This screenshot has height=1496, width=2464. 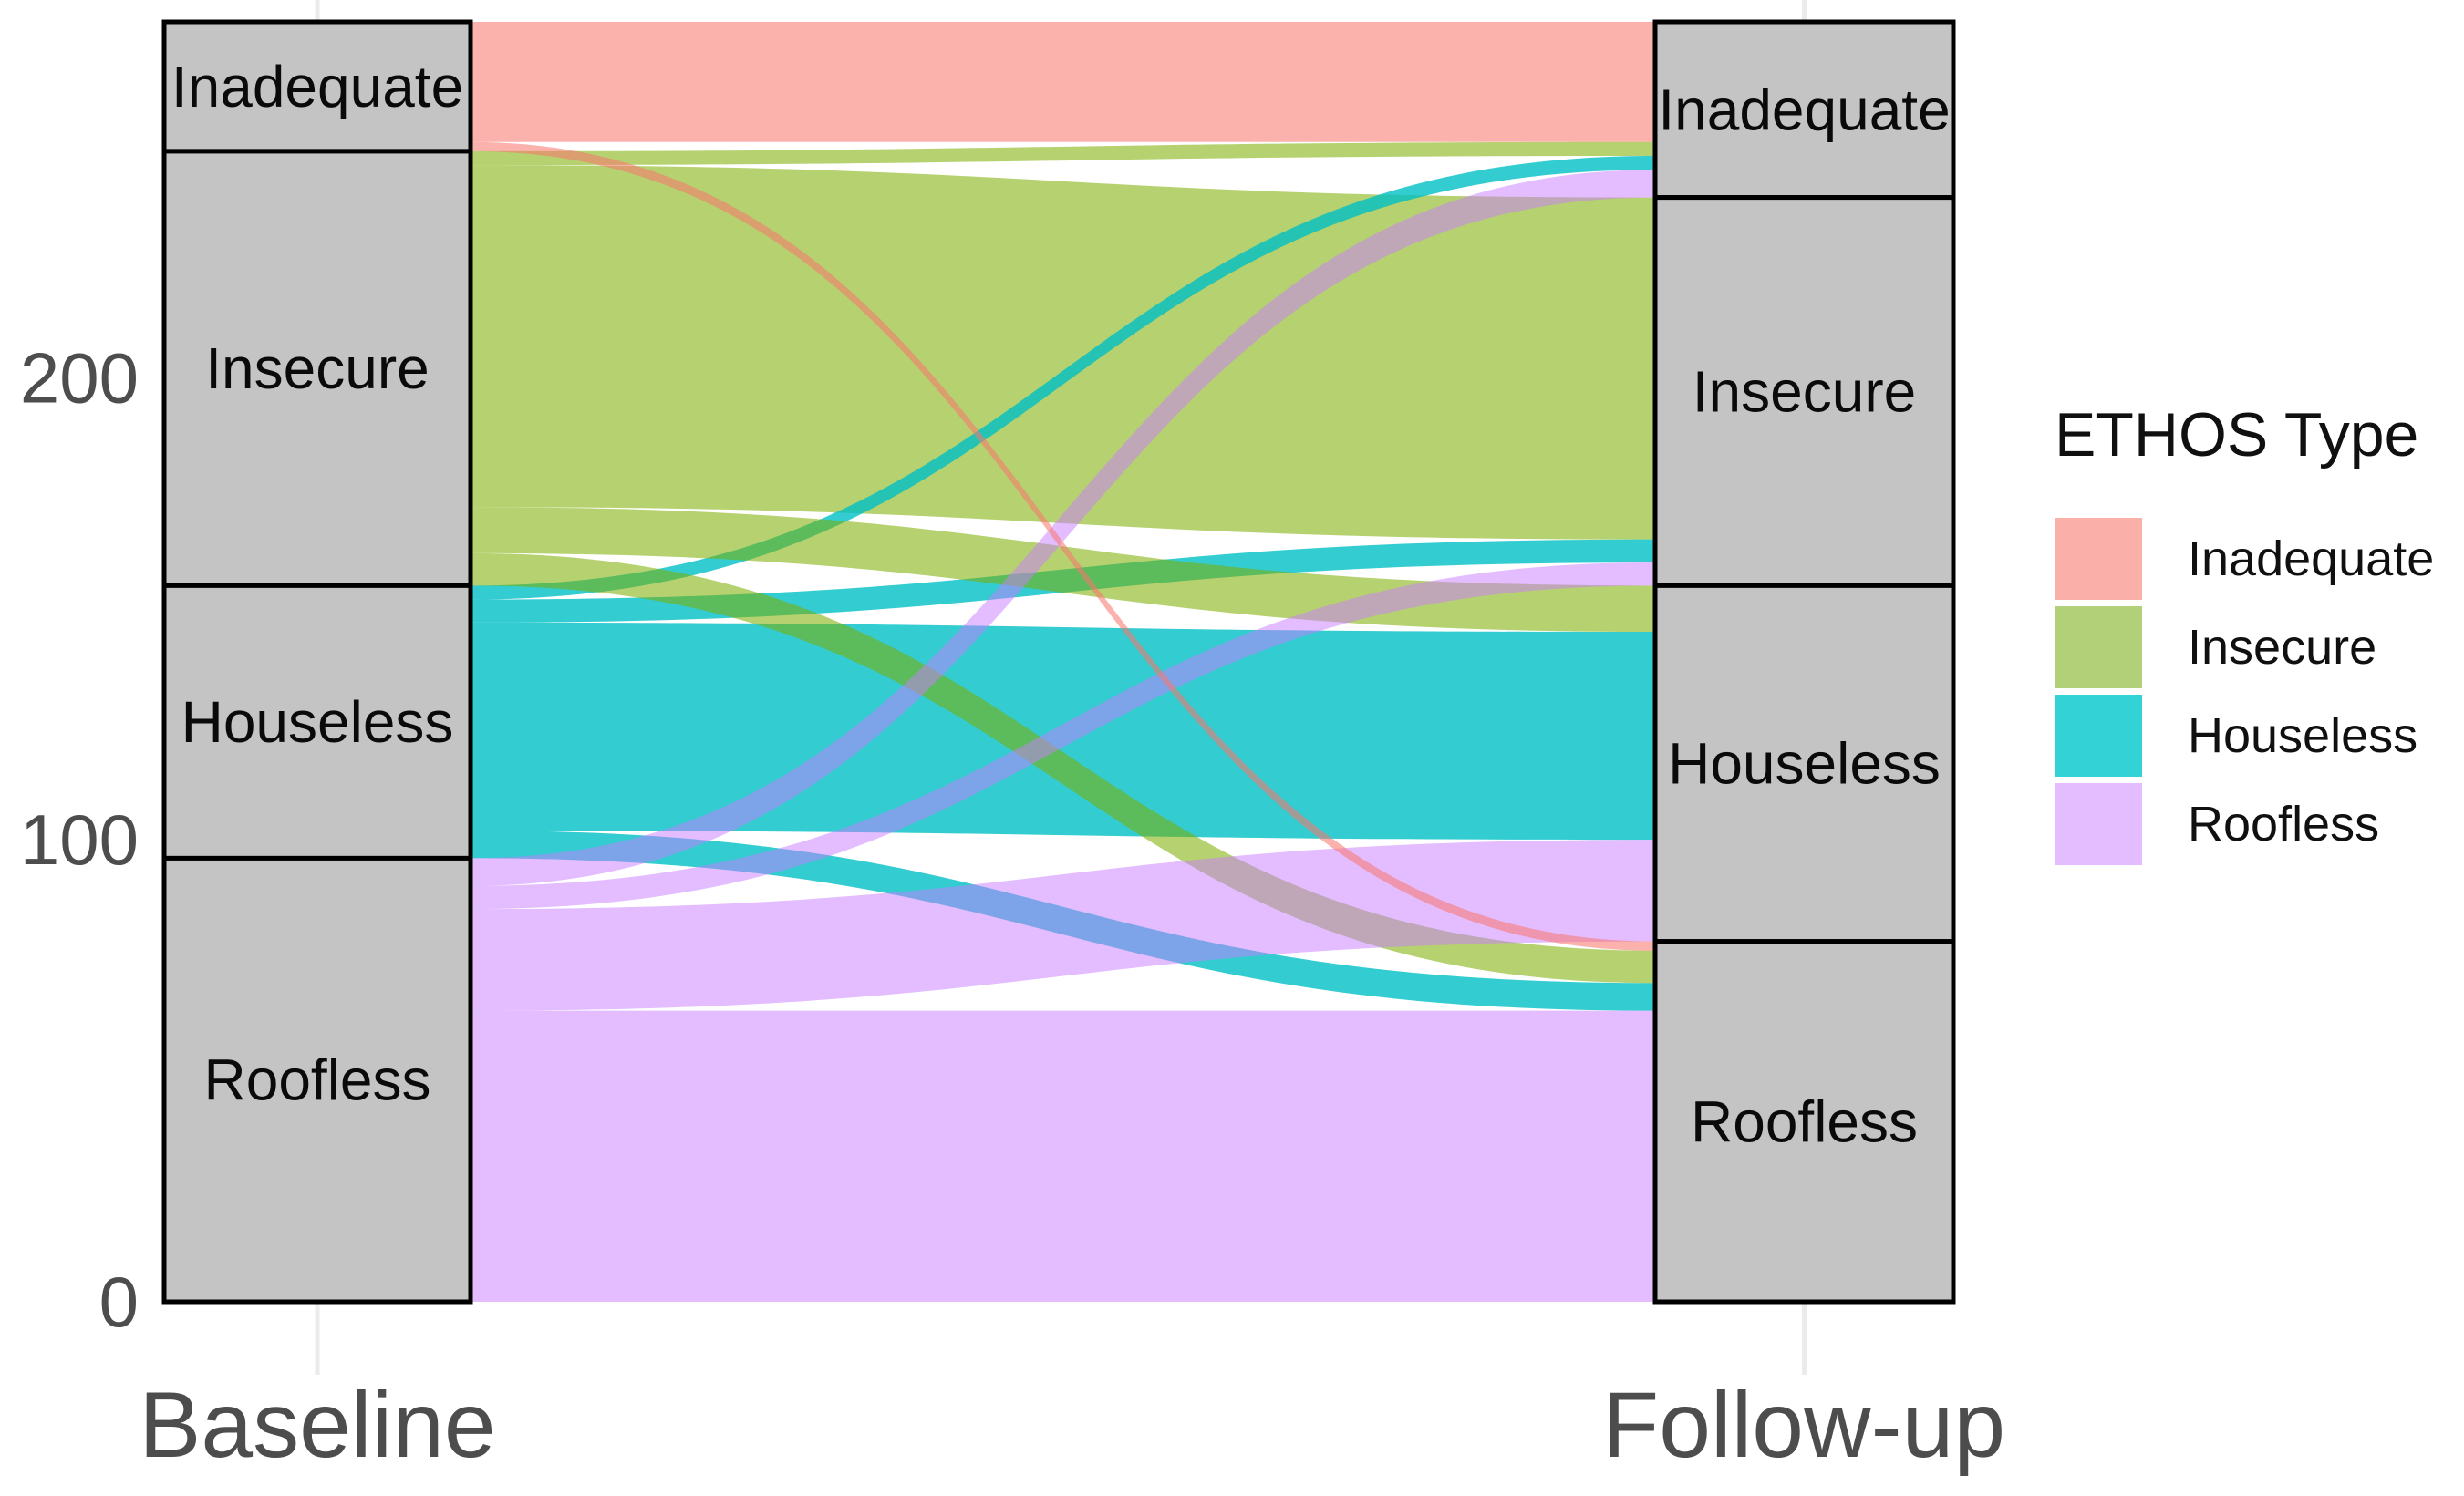 I want to click on flow-inadequate-to-inadequate, so click(x=1063, y=82).